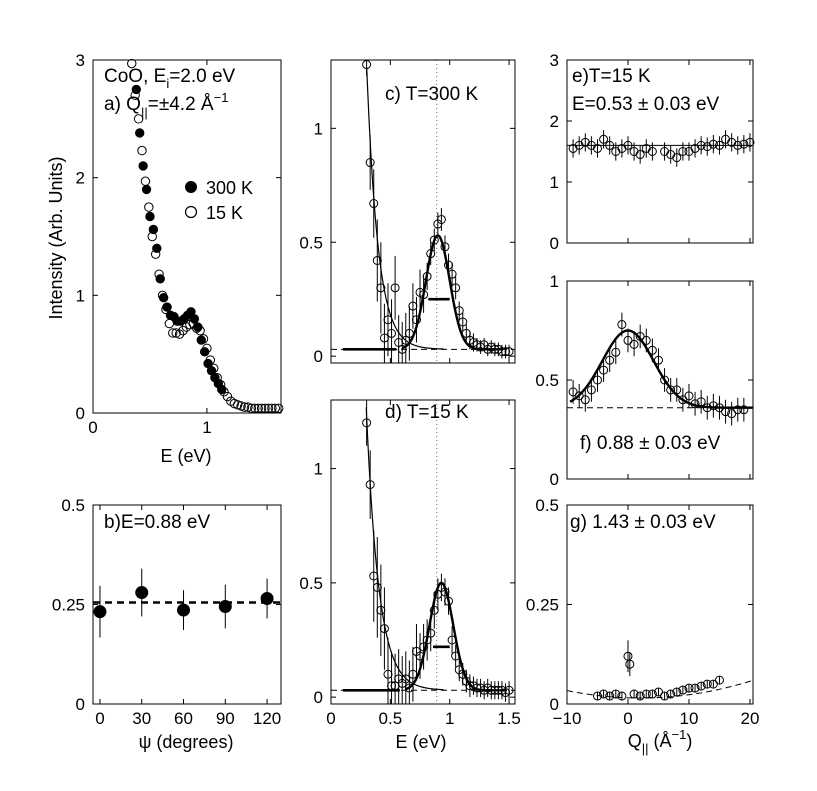 The width and height of the screenshot is (817, 791). What do you see at coordinates (318, 697) in the screenshot?
I see `panel-d-ytick-label: 0` at bounding box center [318, 697].